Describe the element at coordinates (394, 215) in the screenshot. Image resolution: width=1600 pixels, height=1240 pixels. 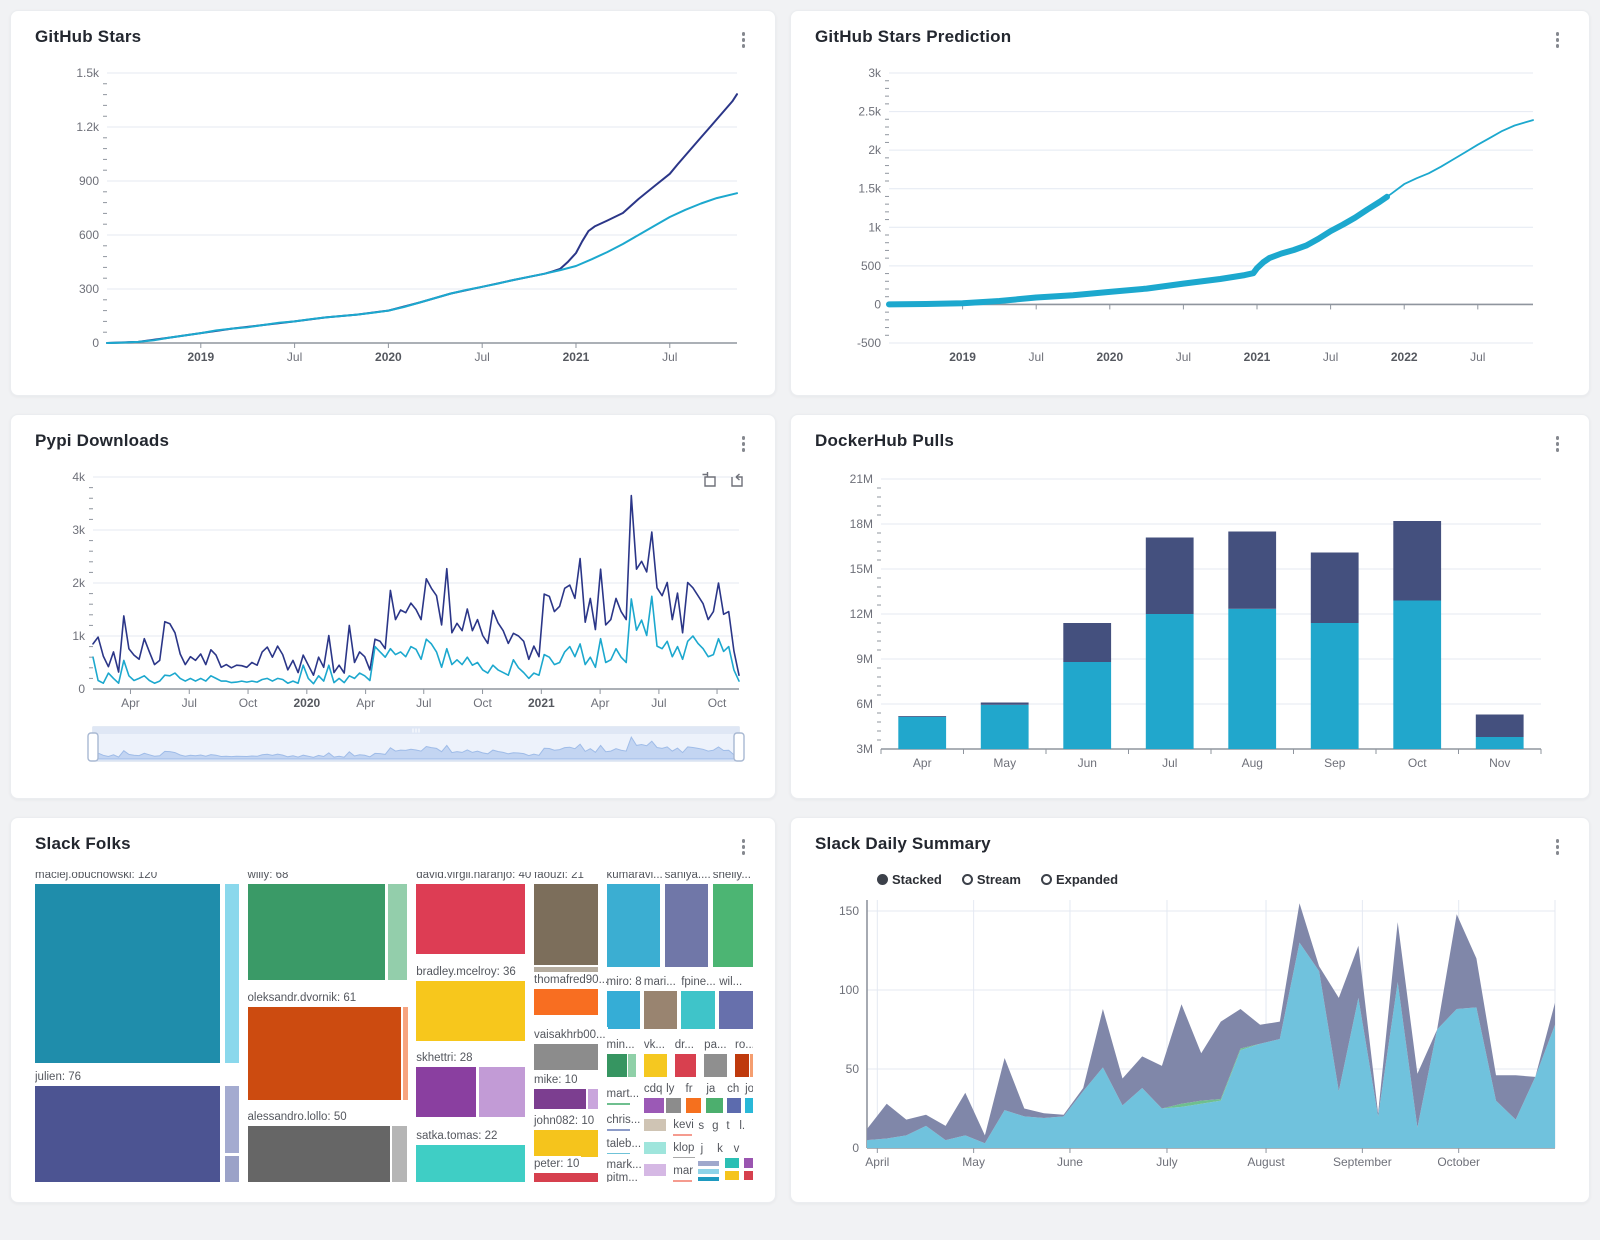
I see `github-stars-chart: 0 300 600 900 1.2k 1.5k 2019 Jul 2020 Jul 2021 Jul` at that location.